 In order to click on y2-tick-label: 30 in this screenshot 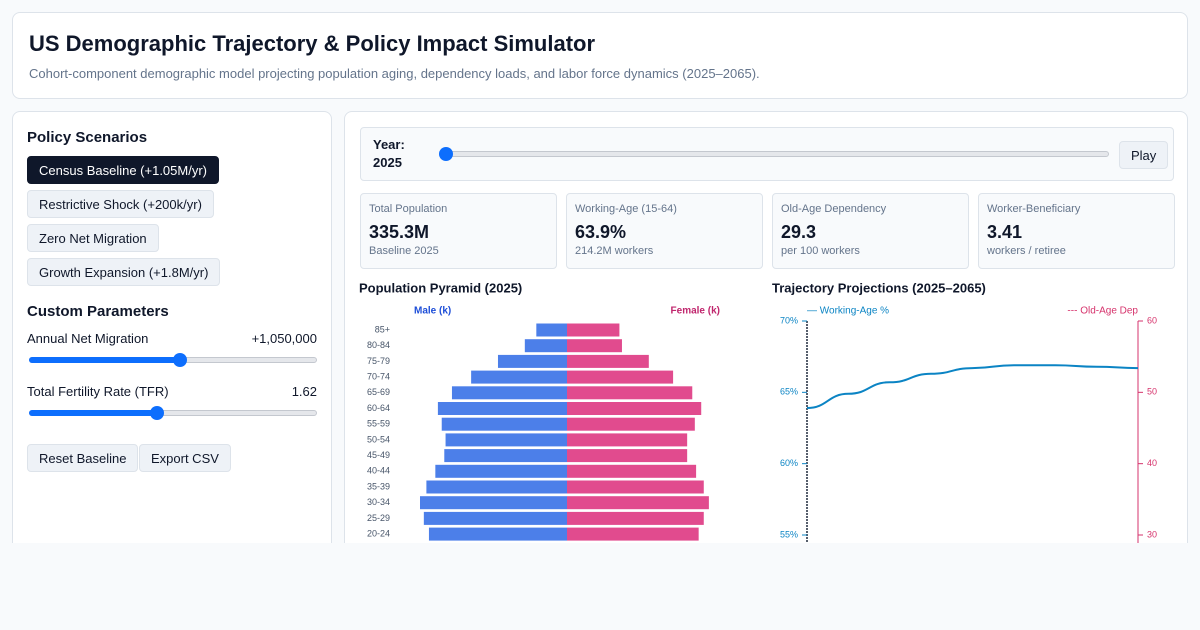, I will do `click(1152, 534)`.